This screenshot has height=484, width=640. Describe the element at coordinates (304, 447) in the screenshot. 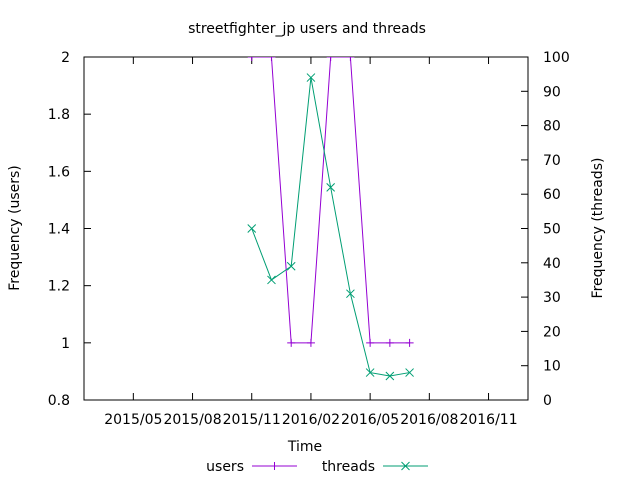

I see `x-axis-label: Time` at that location.